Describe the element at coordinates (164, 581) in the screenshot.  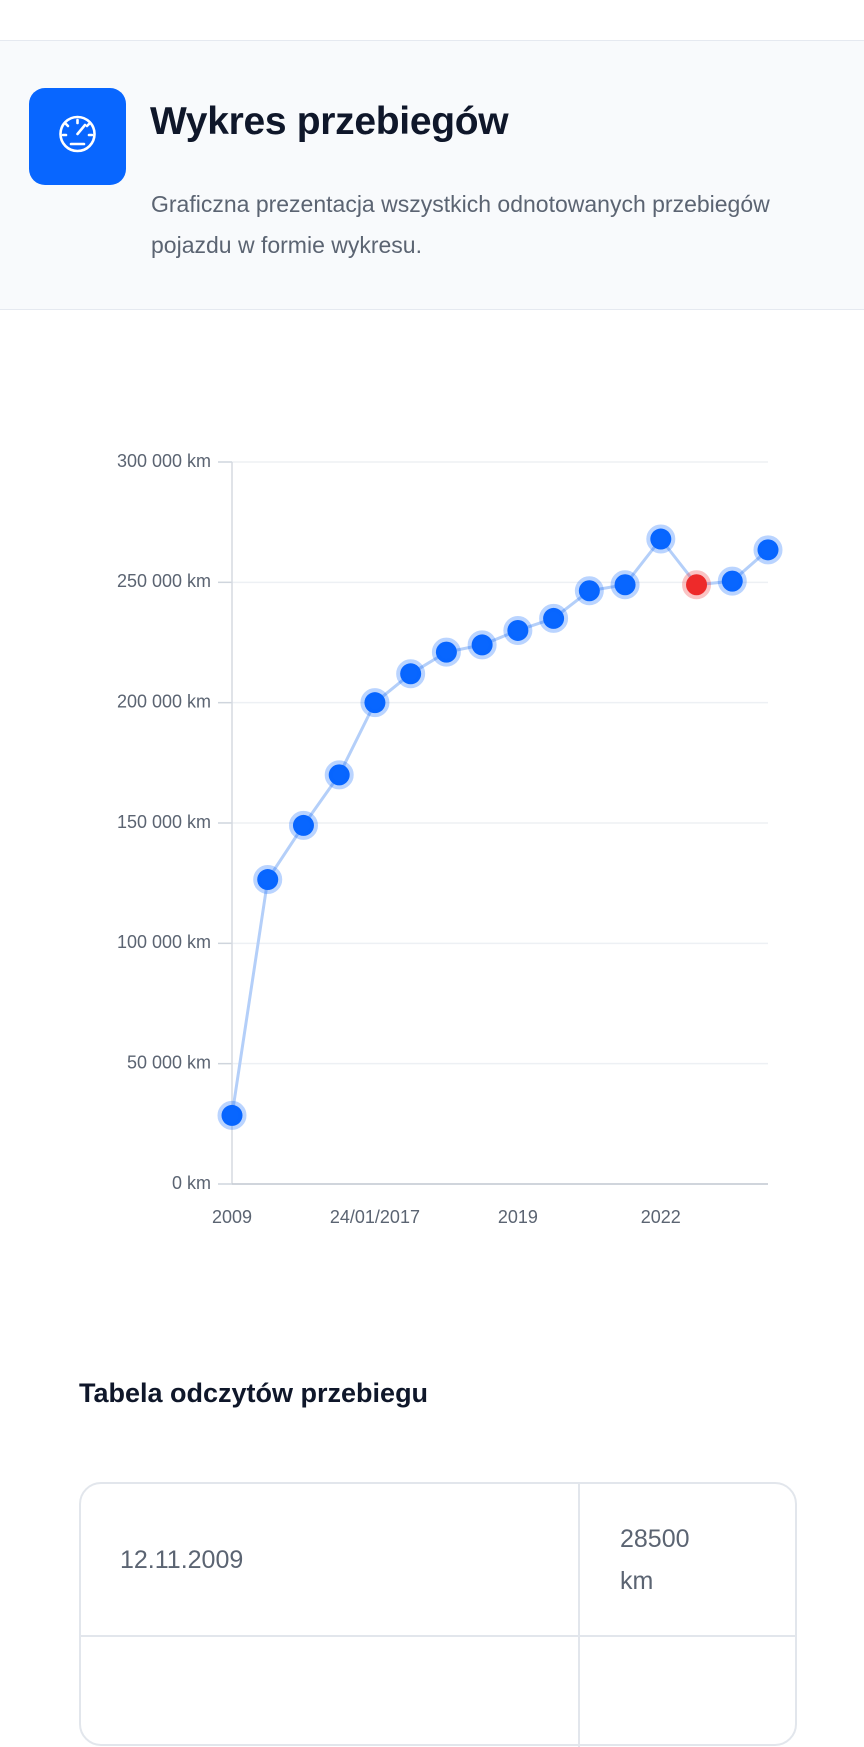
I see `y-tick-label: 250 000 km` at that location.